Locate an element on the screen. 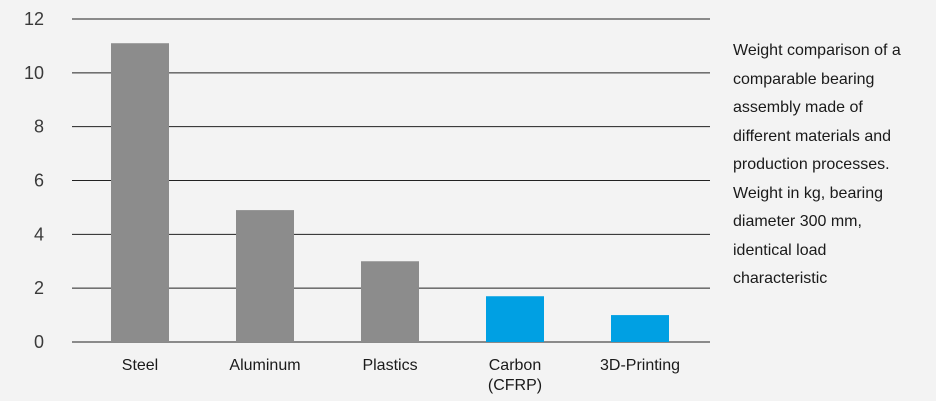 This screenshot has height=401, width=936. y-tick-label: 4 is located at coordinates (39, 234).